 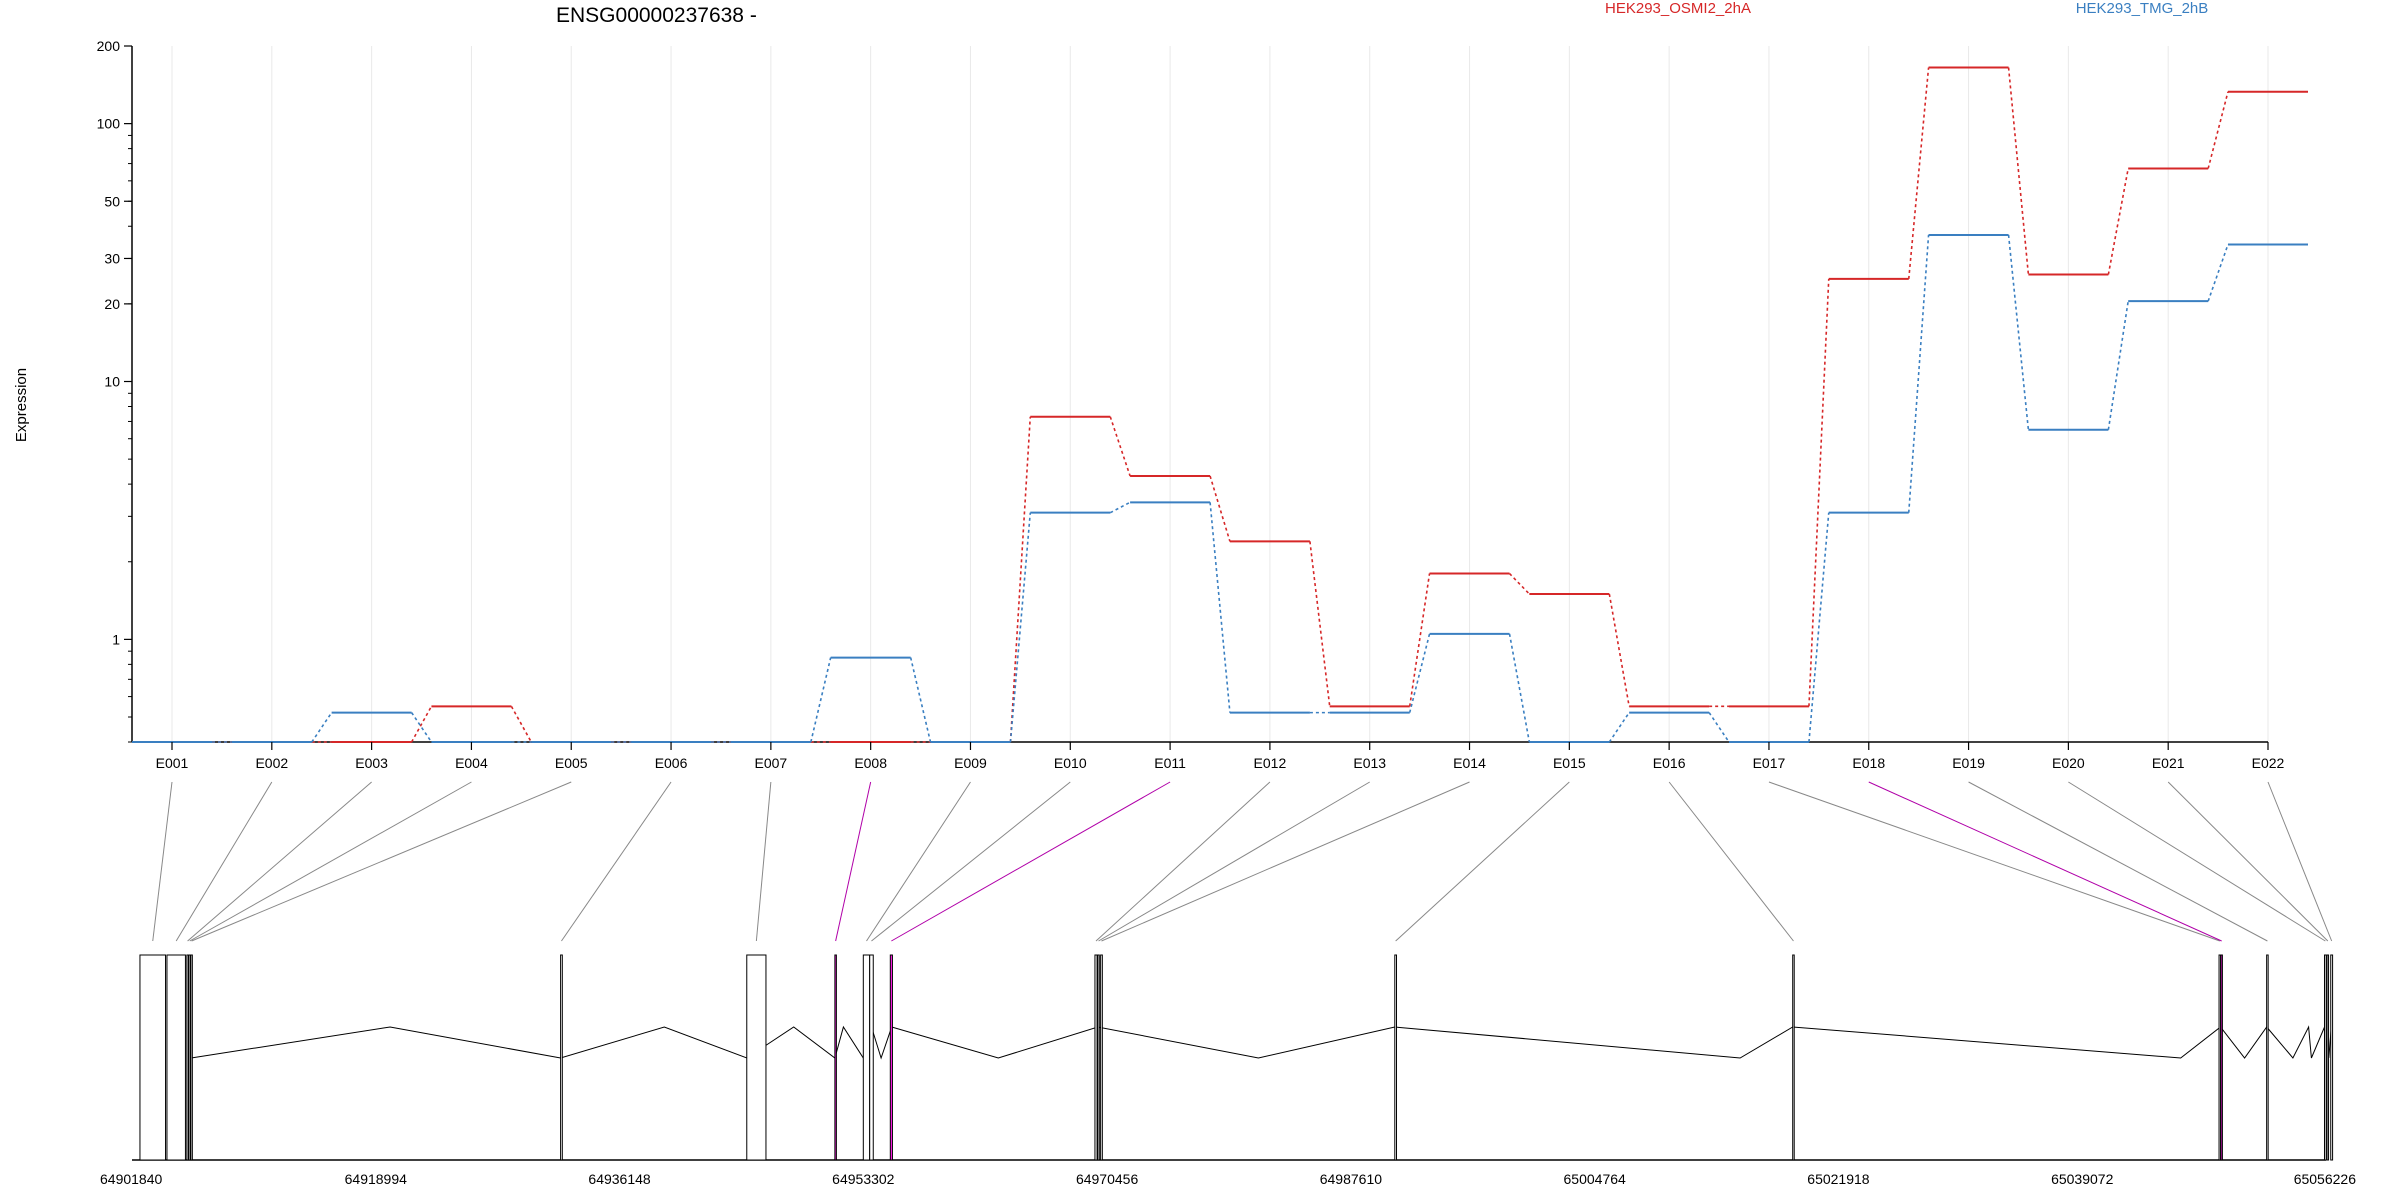 What do you see at coordinates (1678, 8) in the screenshot?
I see `legend-entry-osmi2: HEK293_OSMI2_2hA` at bounding box center [1678, 8].